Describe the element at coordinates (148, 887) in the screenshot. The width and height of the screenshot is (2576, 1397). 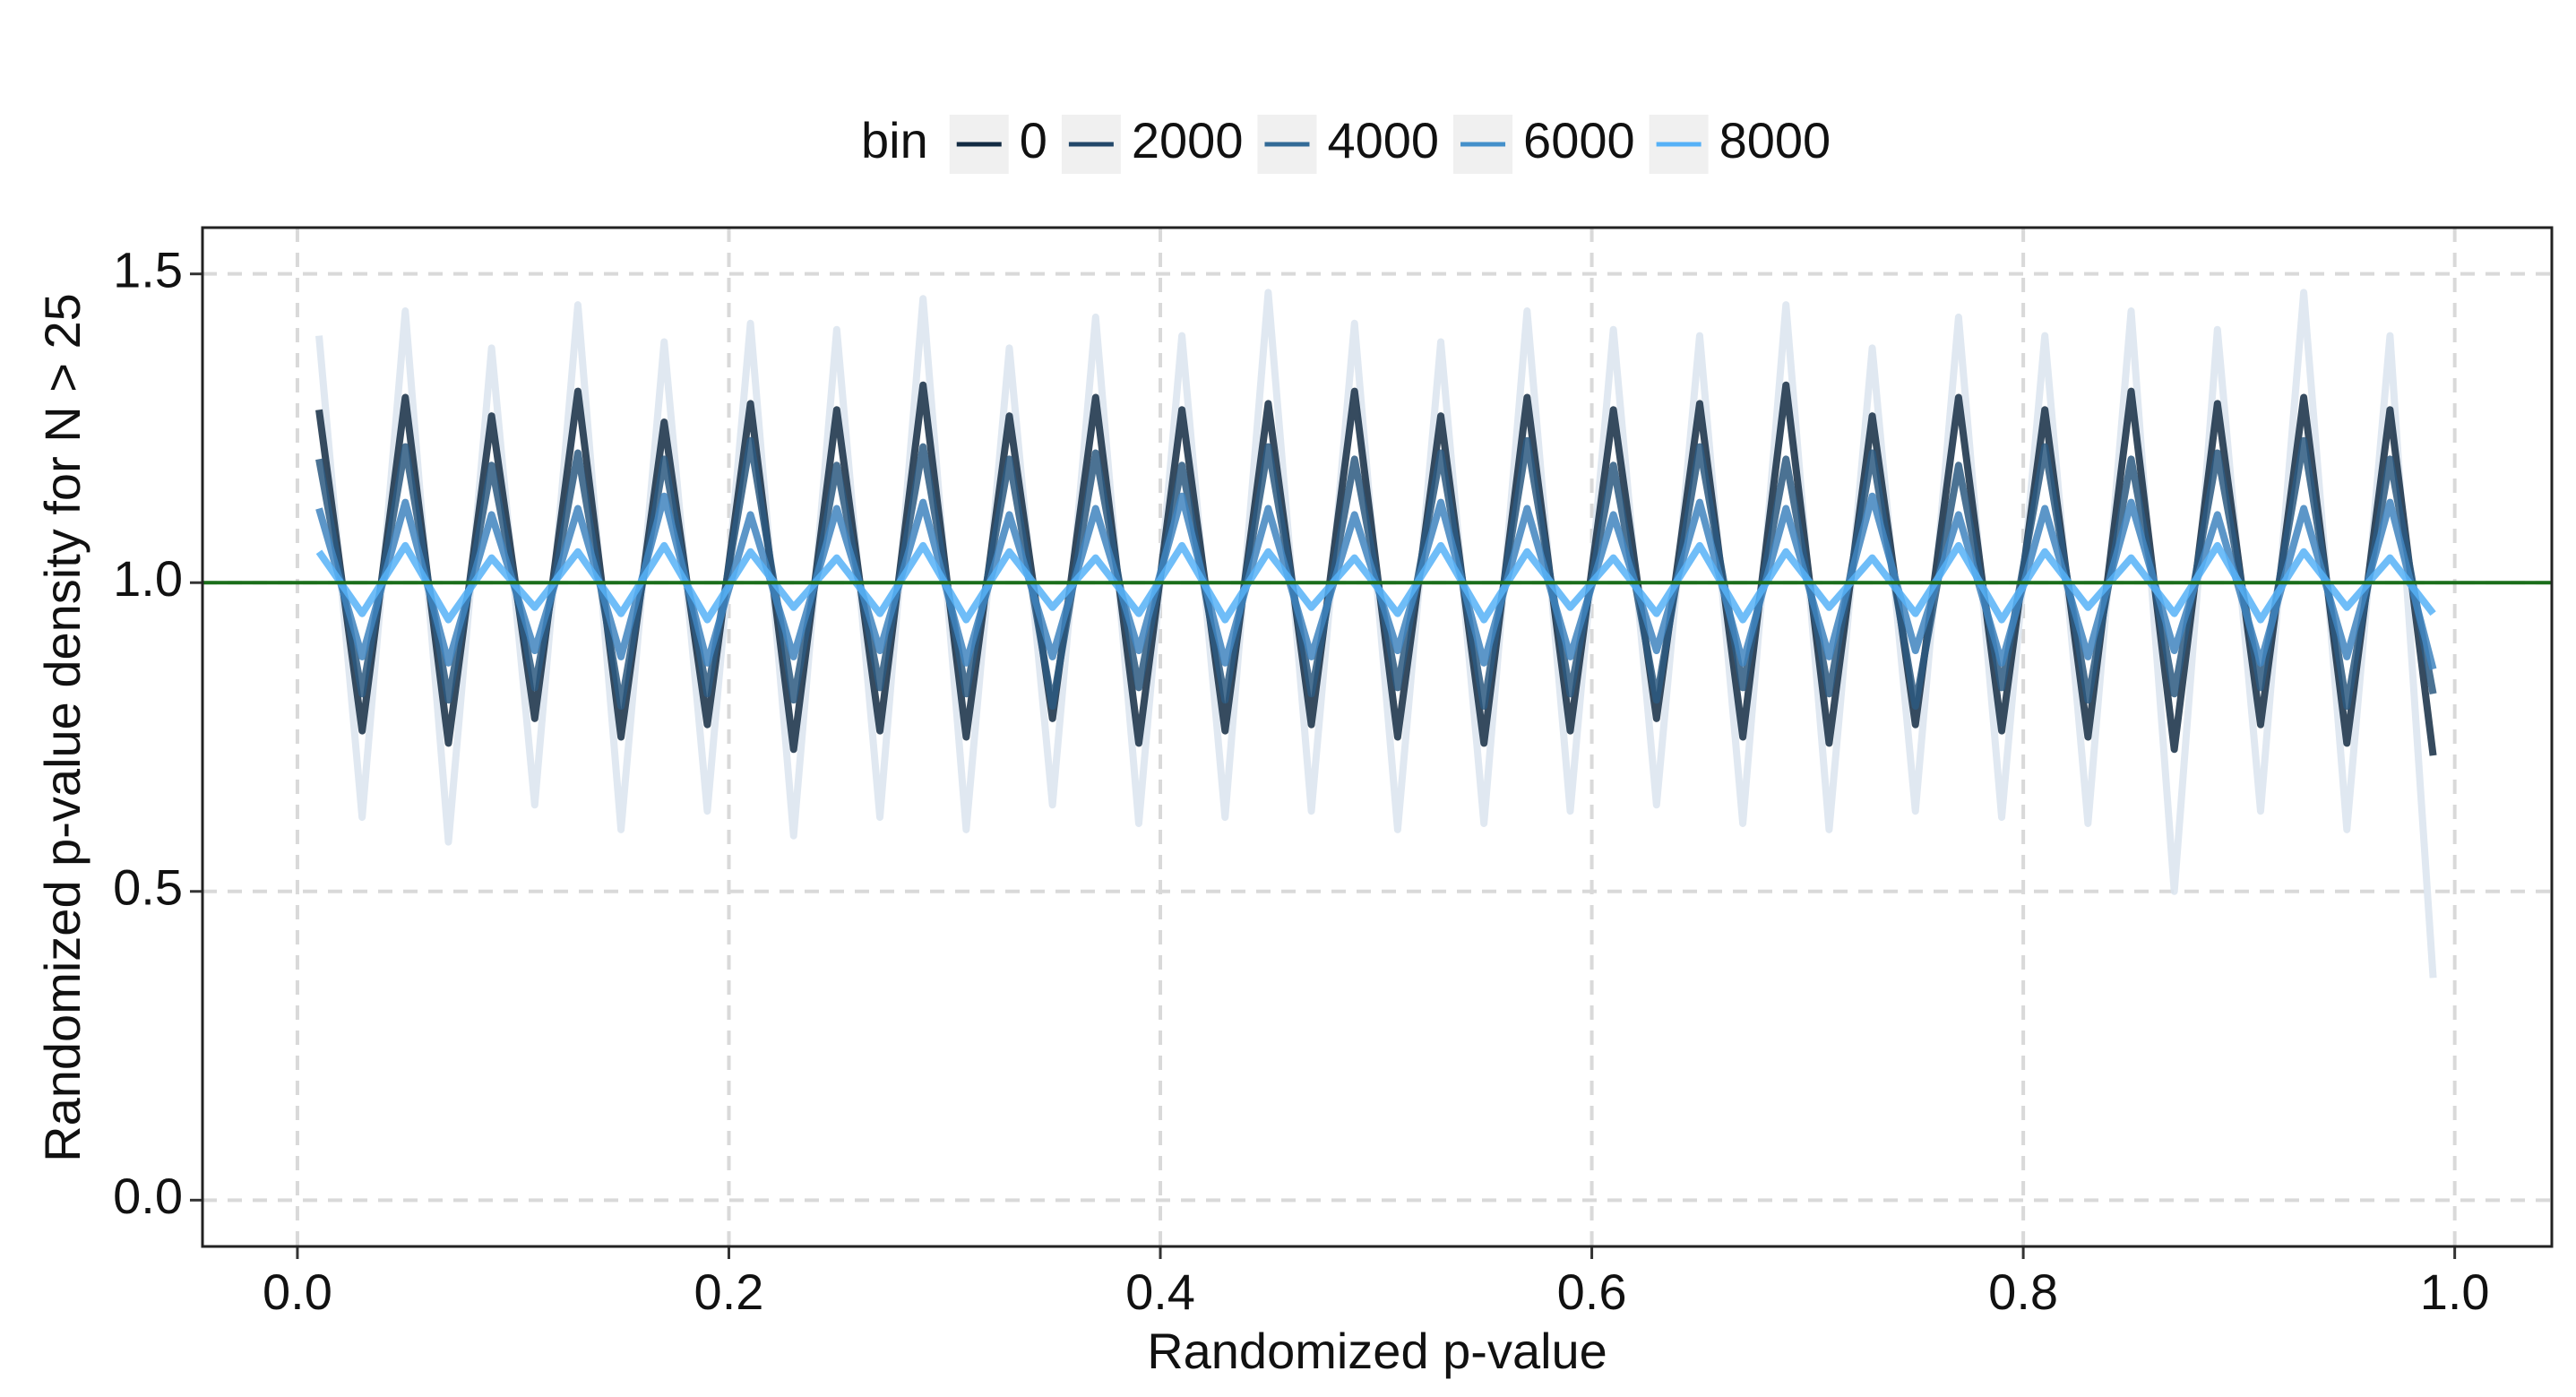
I see `y-tick-label: 0.5` at that location.